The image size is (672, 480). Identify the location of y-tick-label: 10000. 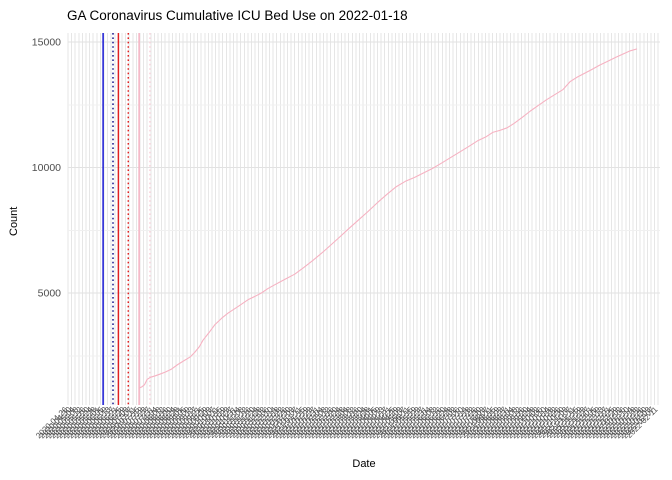
(46, 168).